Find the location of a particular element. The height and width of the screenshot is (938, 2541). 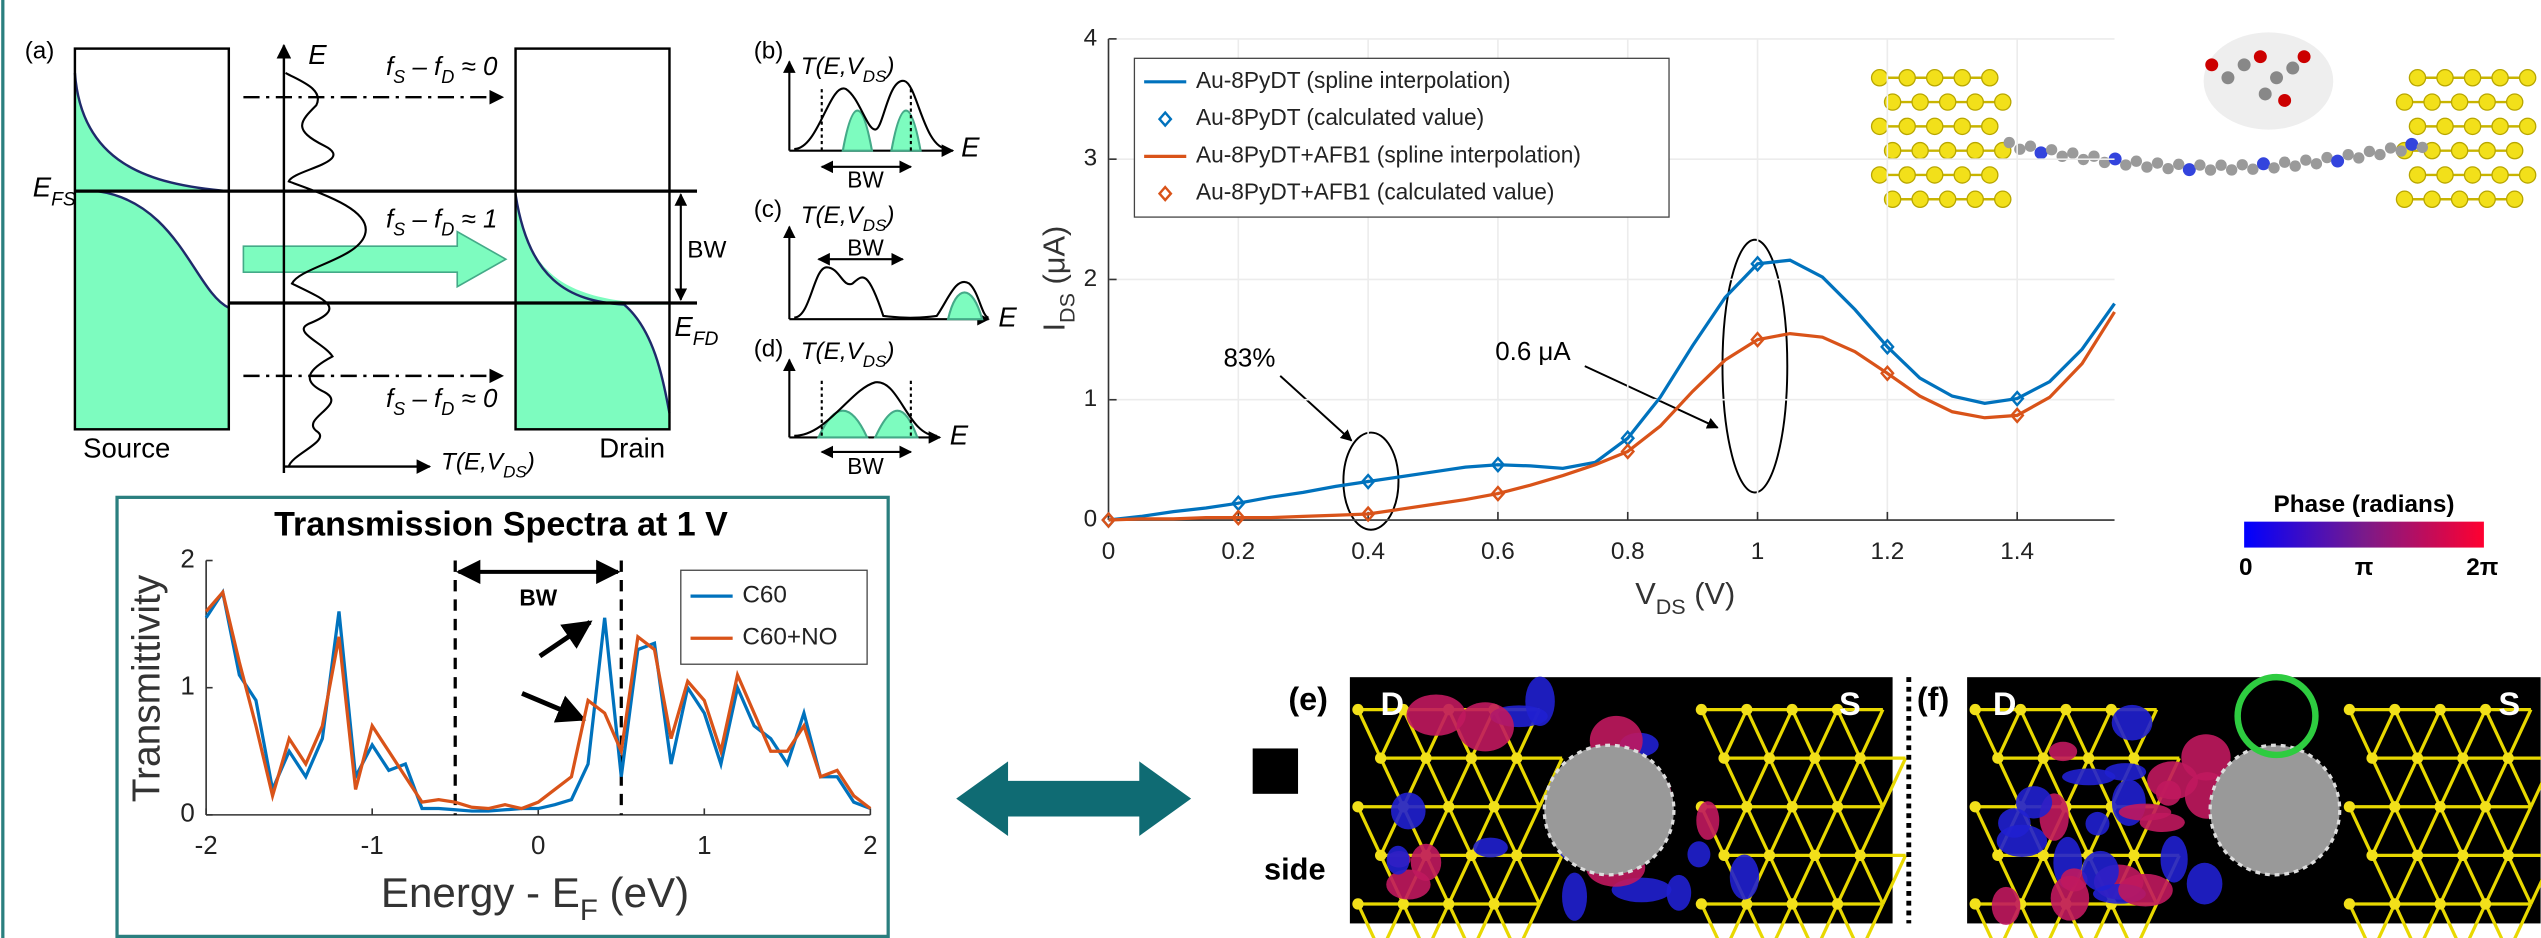

occupation-label-part: D is located at coordinates (447, 409).